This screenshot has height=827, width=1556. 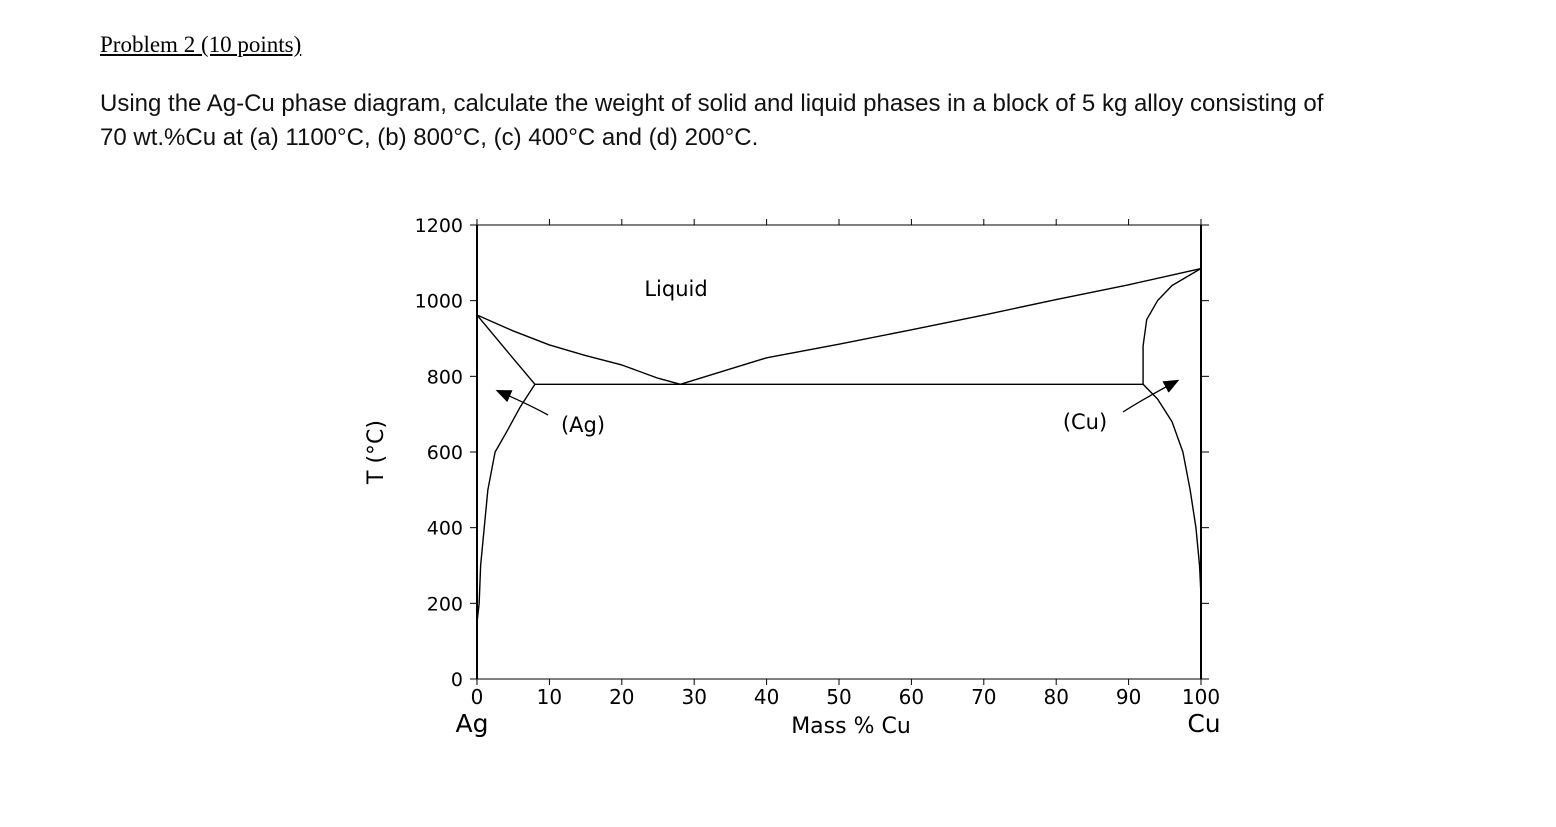 What do you see at coordinates (376, 452) in the screenshot?
I see `y-axis-label: T (°C)` at bounding box center [376, 452].